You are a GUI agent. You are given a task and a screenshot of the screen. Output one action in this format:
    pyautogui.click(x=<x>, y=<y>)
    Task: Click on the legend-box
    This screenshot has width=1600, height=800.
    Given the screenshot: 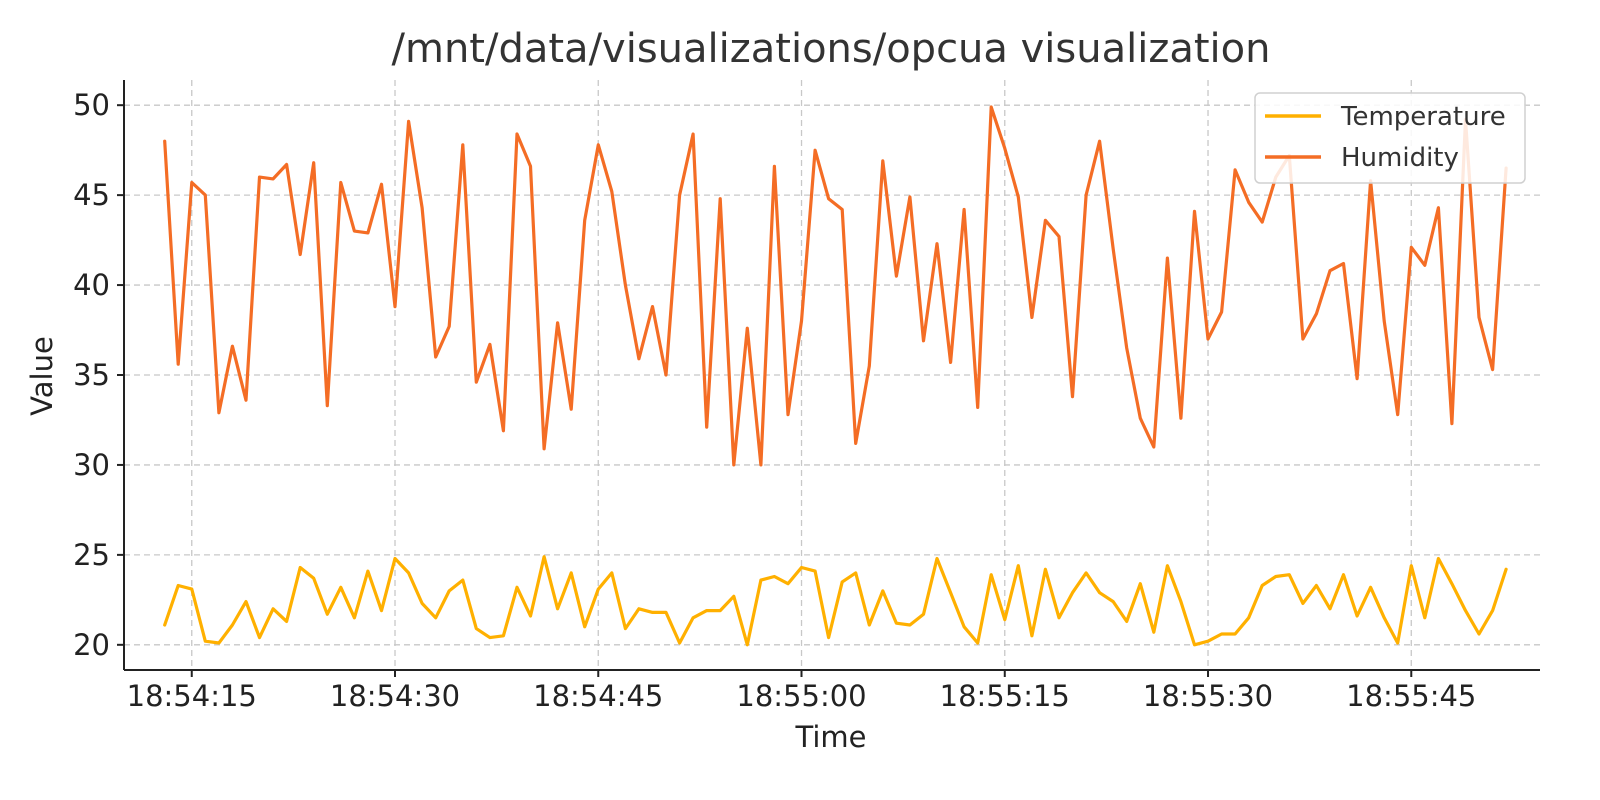 What is the action you would take?
    pyautogui.click(x=1390, y=138)
    